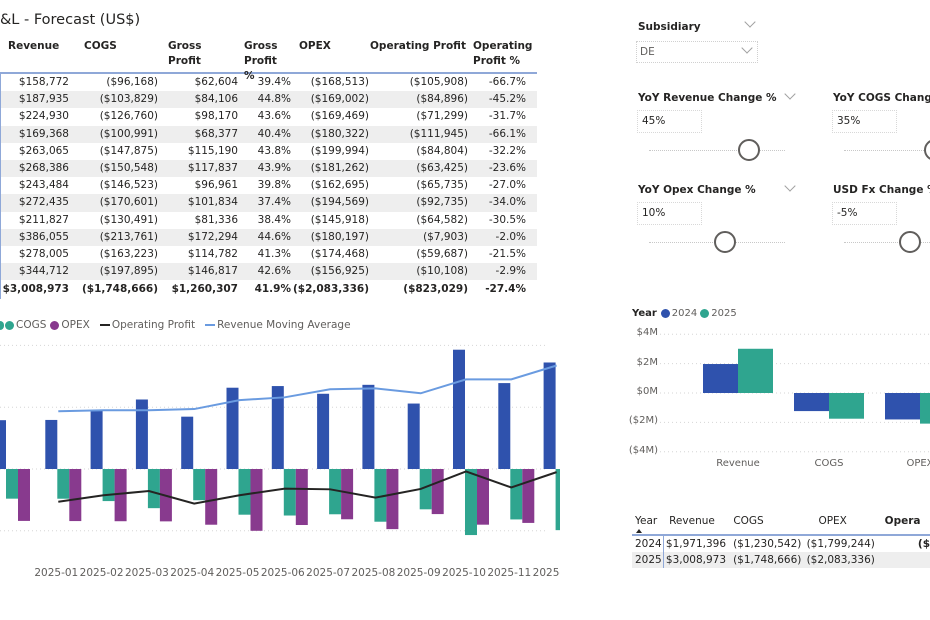 The image size is (930, 620). I want to click on revenue-change-slider-track, so click(717, 150).